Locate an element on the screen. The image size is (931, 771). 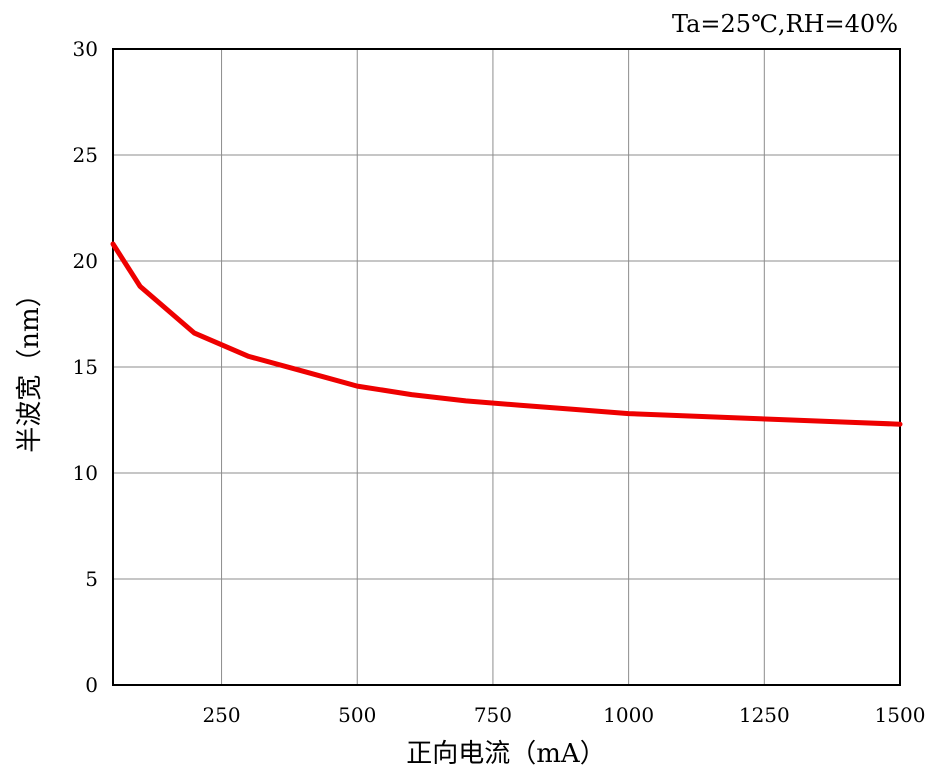
y-axis-ticks: 0 5 10 15 20 25 30 is located at coordinates (85, 367).